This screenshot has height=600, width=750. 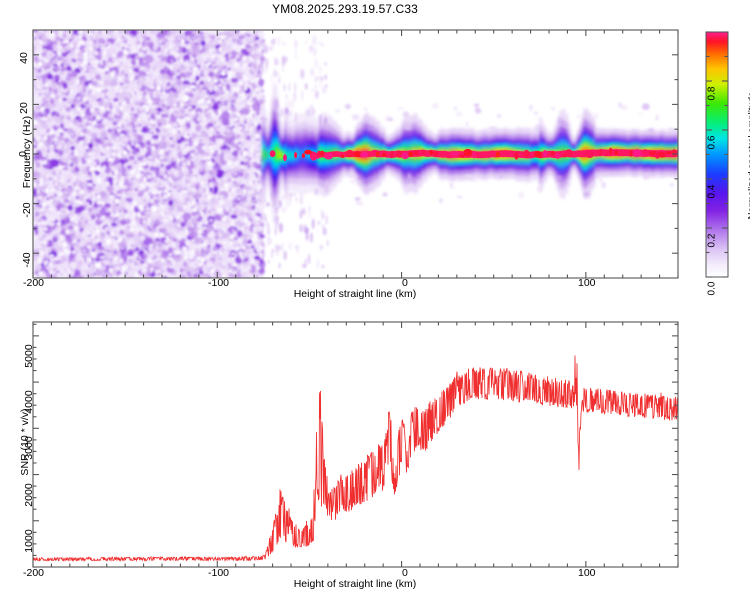 What do you see at coordinates (219, 283) in the screenshot?
I see `spec-xtick-1: -100` at bounding box center [219, 283].